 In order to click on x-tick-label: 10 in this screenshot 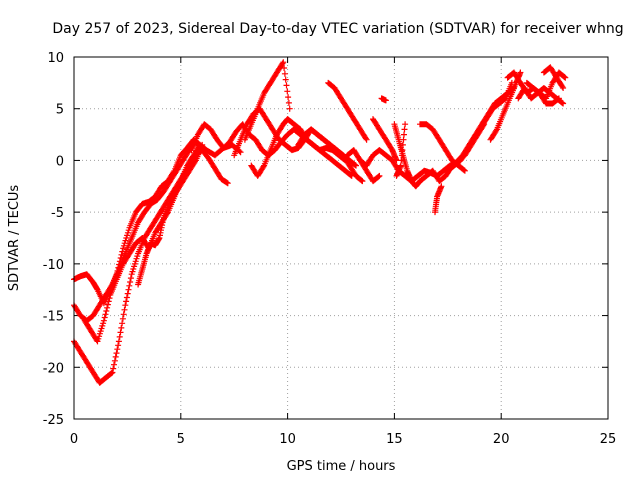, I will do `click(287, 439)`.